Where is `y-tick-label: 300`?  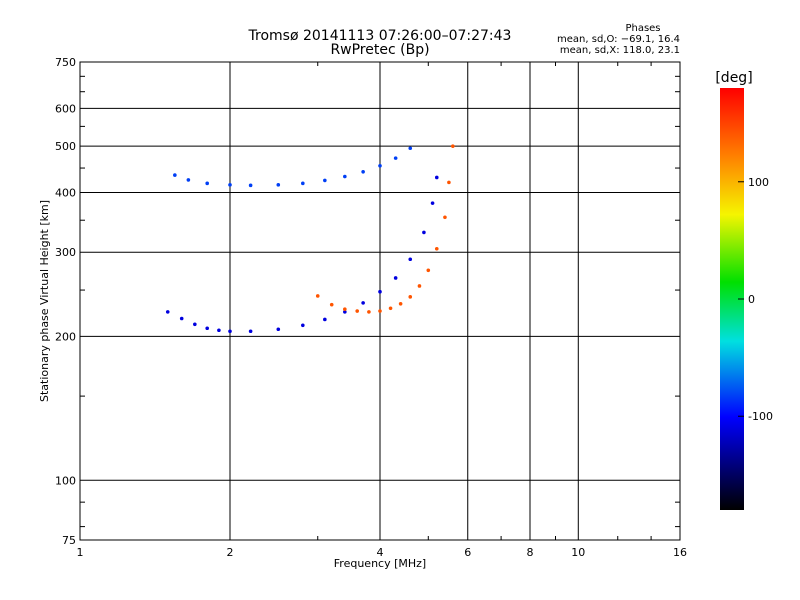 y-tick-label: 300 is located at coordinates (65, 252).